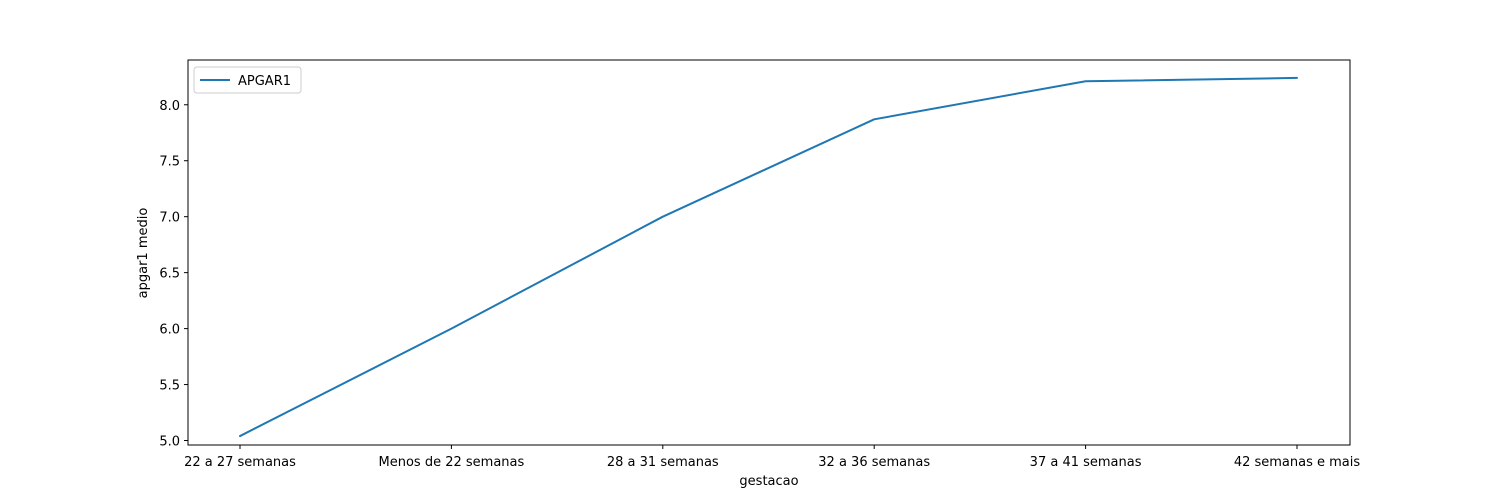 The width and height of the screenshot is (1500, 500). Describe the element at coordinates (452, 462) in the screenshot. I see `x-tick-label: Menos de 22 semanas` at that location.